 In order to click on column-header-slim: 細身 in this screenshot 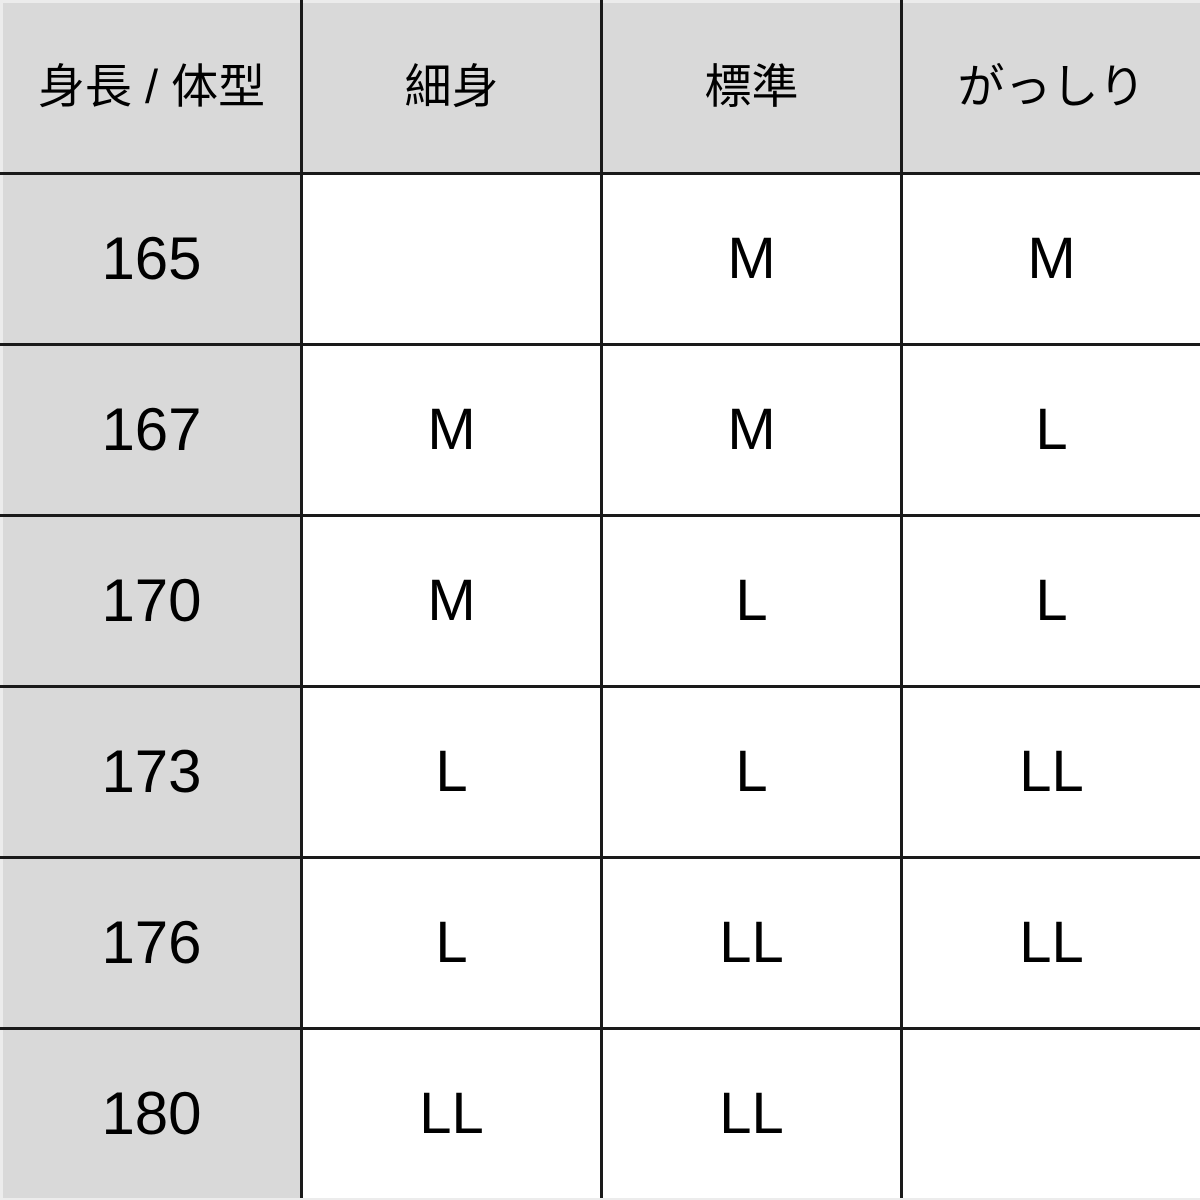, I will do `click(451, 87)`.